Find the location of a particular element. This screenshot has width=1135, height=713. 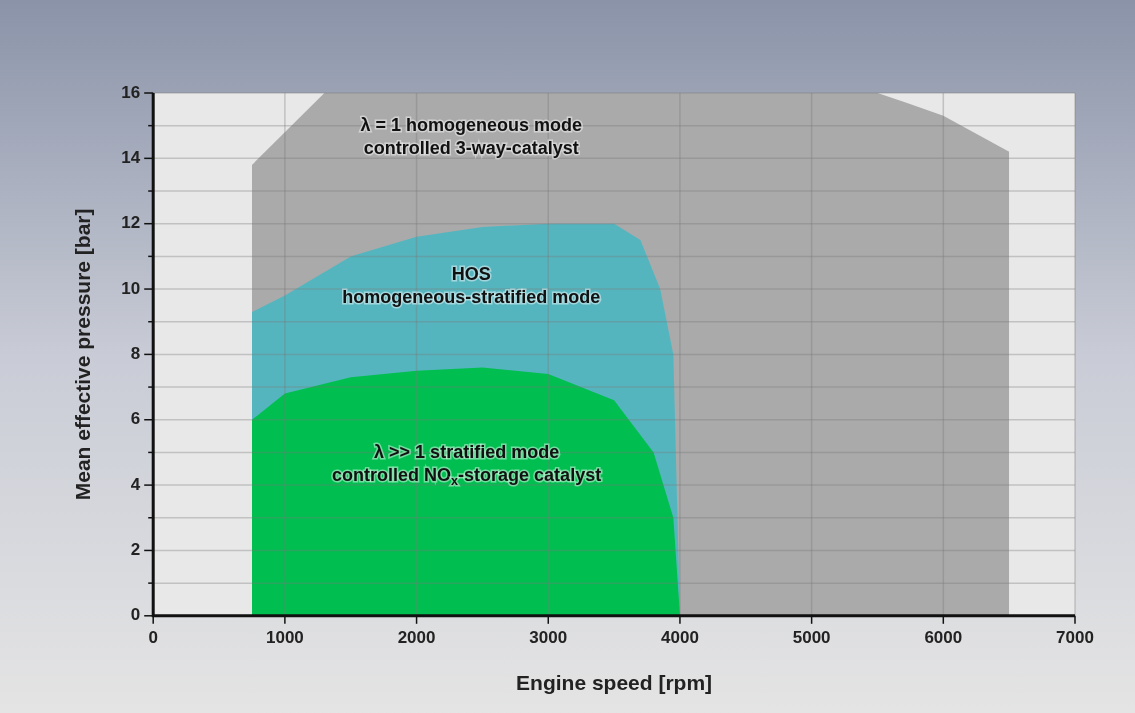

y-tick-label: 10 is located at coordinates (131, 288).